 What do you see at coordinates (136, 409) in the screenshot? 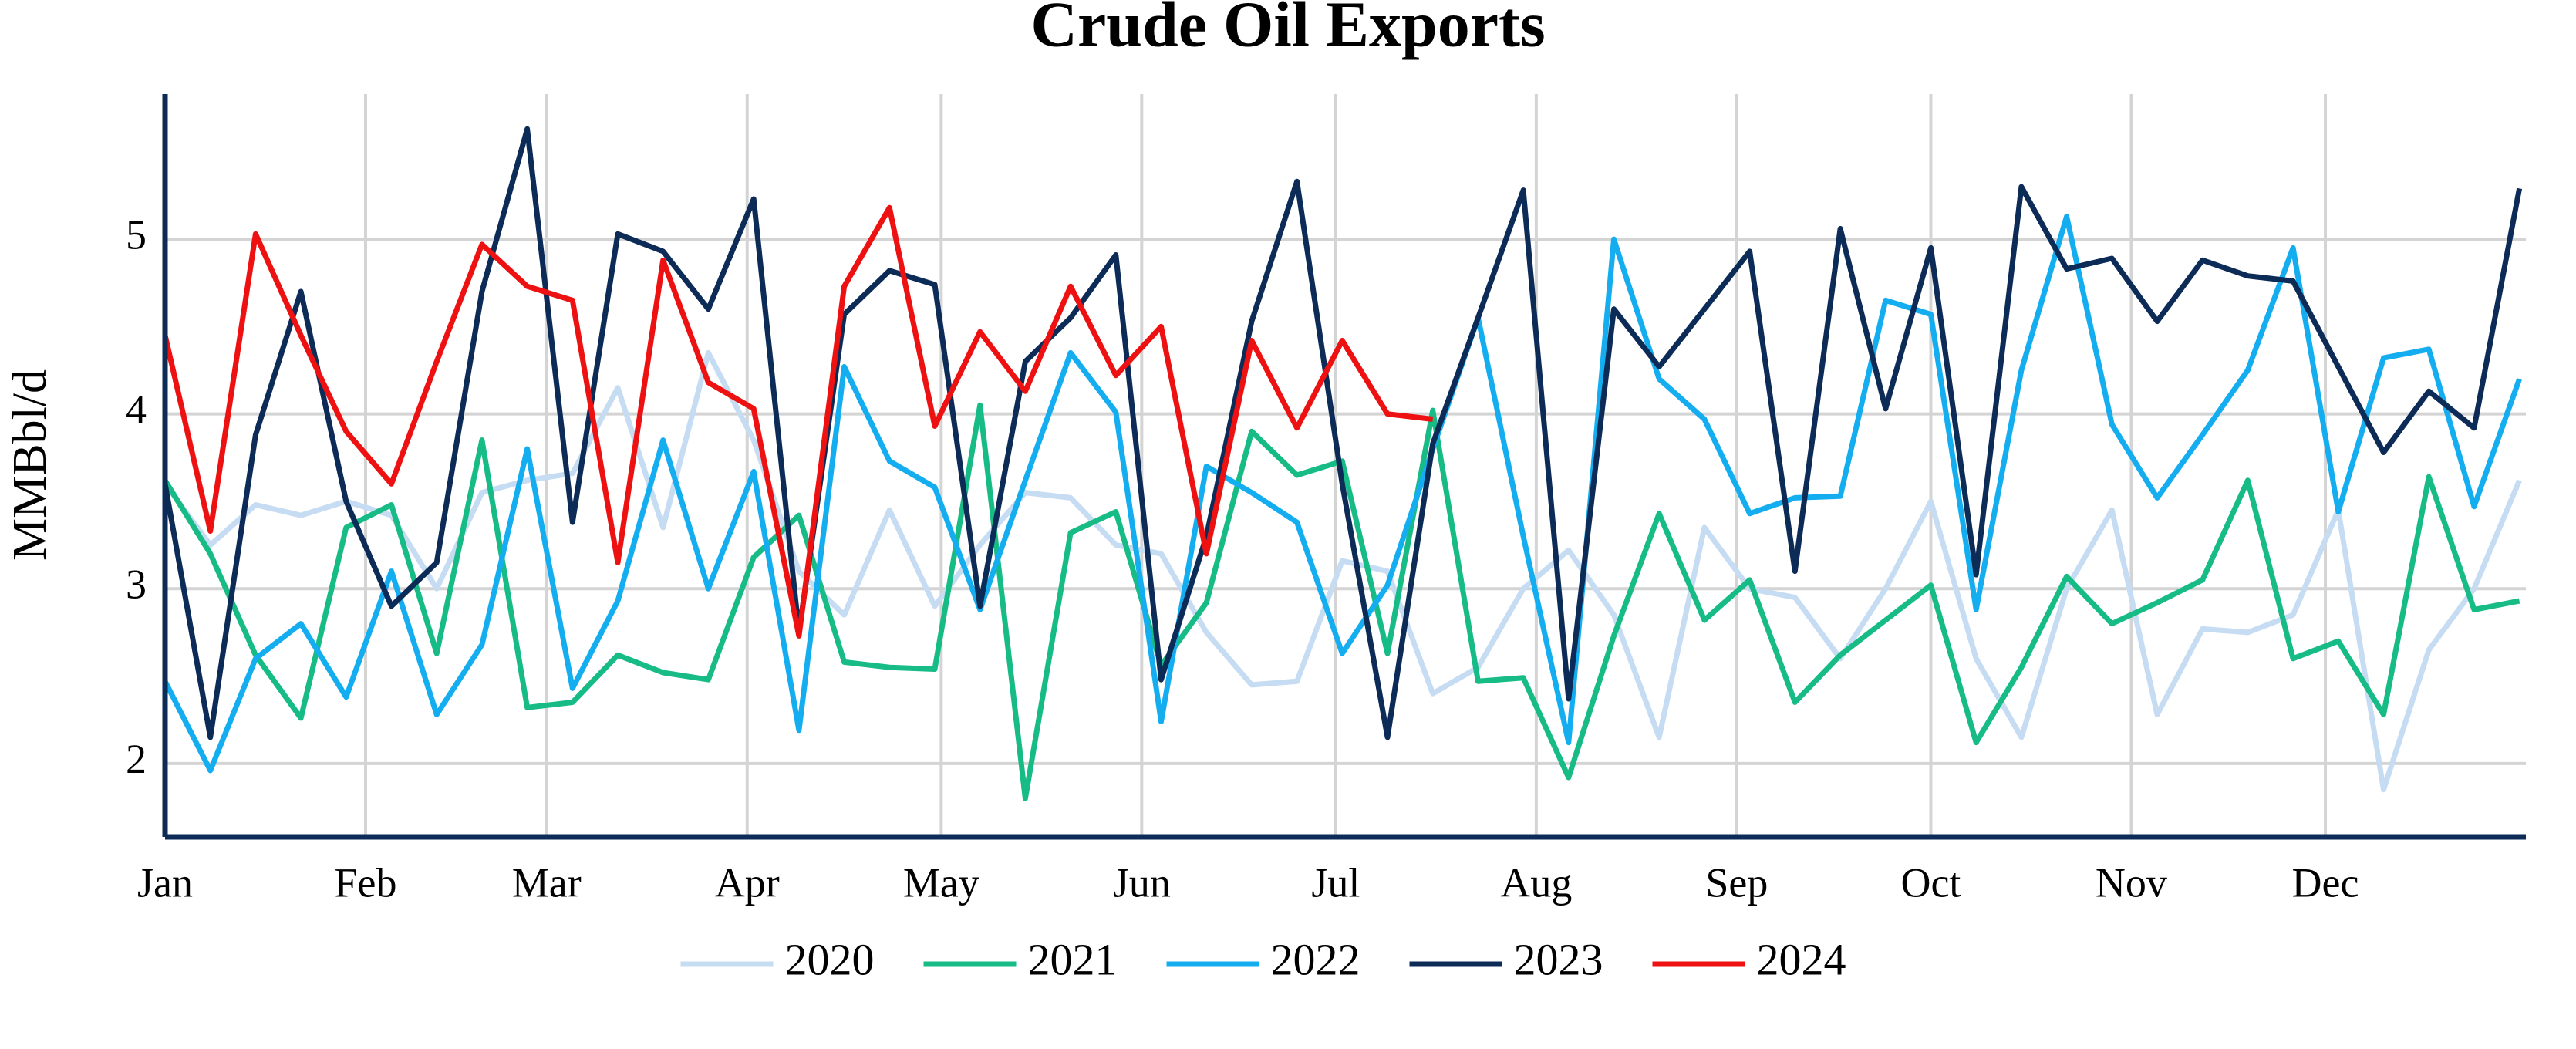
I see `y-tick-label: 4` at bounding box center [136, 409].